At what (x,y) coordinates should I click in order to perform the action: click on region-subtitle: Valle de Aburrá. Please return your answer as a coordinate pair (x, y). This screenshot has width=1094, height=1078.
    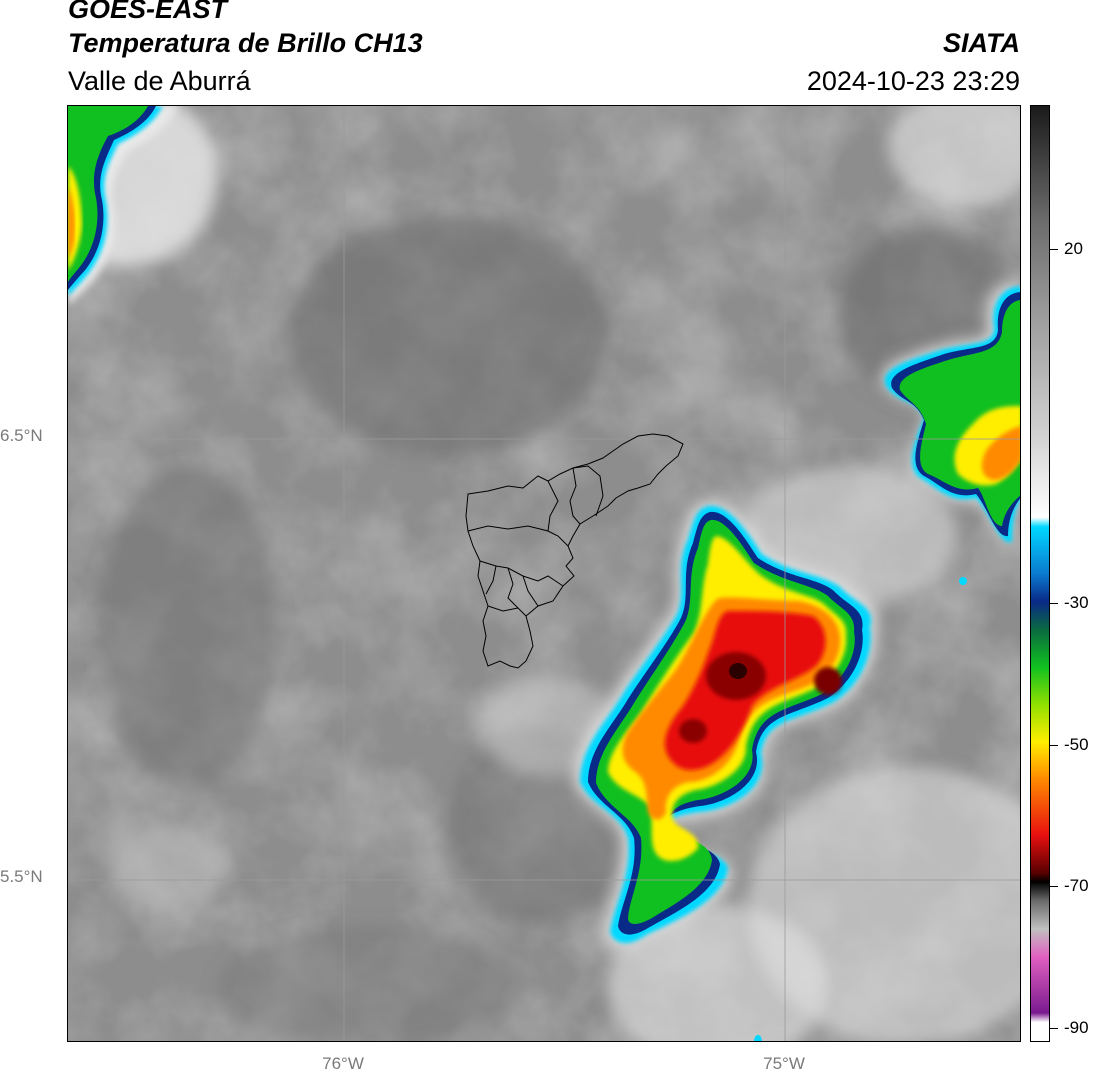
    Looking at the image, I should click on (159, 81).